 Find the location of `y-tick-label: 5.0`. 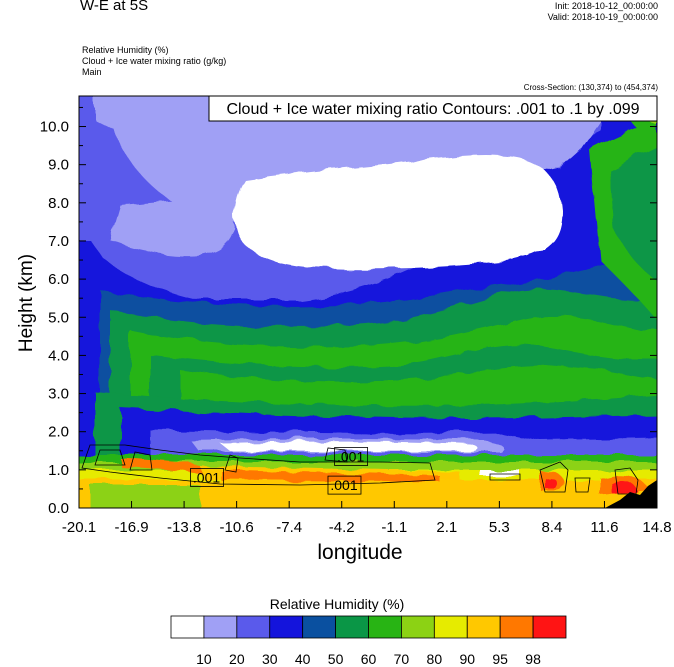

y-tick-label: 5.0 is located at coordinates (58, 317).